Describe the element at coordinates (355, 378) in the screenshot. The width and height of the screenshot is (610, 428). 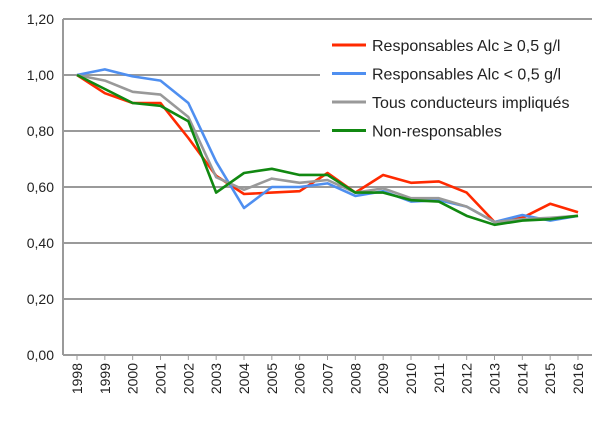
I see `x-tick-label: 2008` at that location.